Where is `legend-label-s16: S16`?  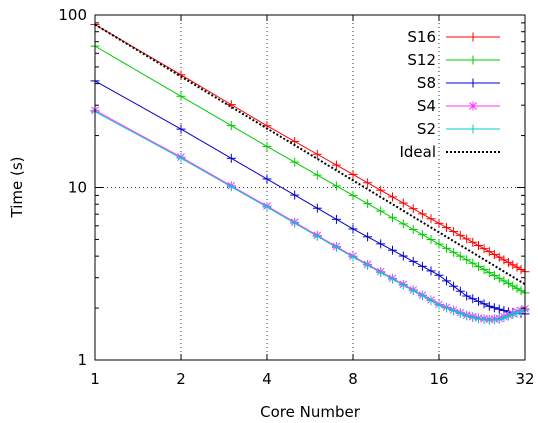 legend-label-s16: S16 is located at coordinates (421, 37).